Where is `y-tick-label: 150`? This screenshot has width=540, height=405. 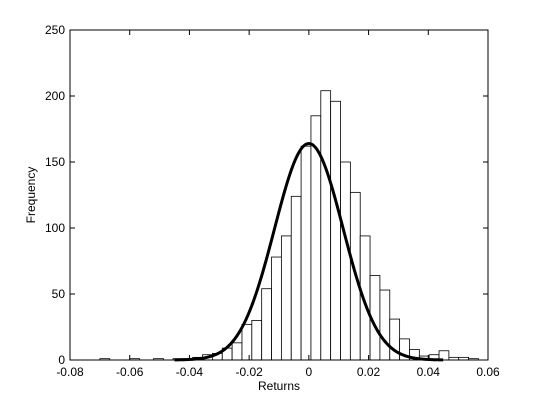 y-tick-label: 150 is located at coordinates (55, 162).